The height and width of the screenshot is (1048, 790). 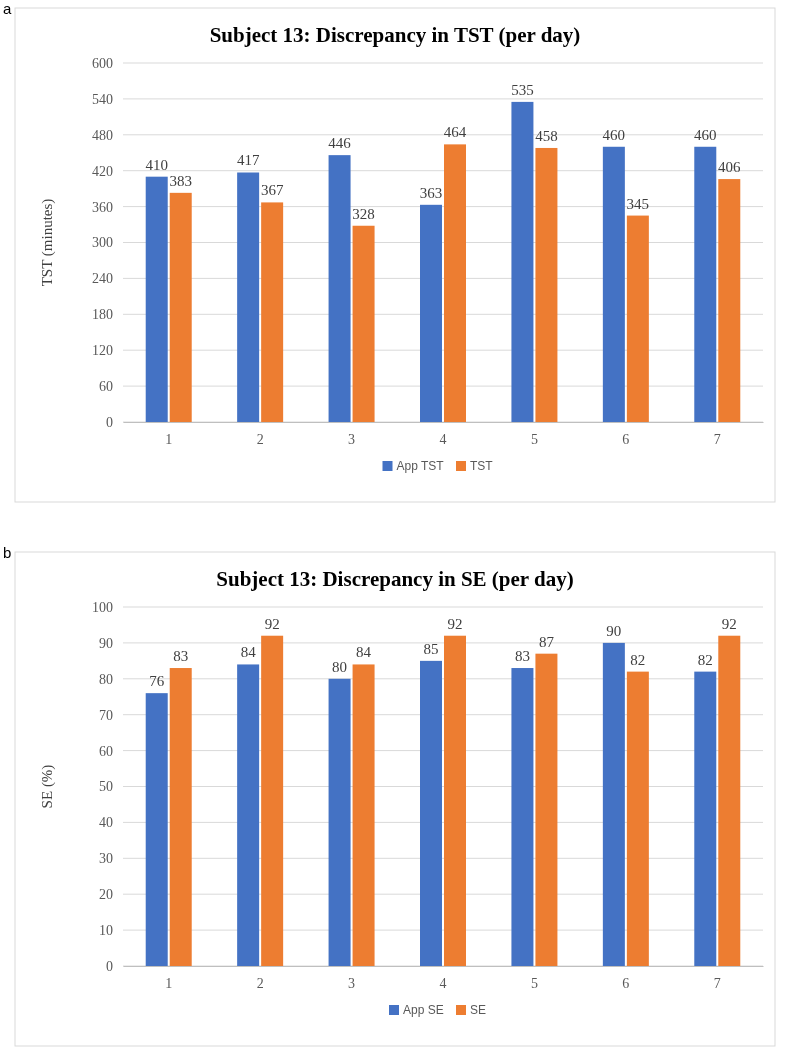 I want to click on y-axis-title: SE (%), so click(x=47, y=786).